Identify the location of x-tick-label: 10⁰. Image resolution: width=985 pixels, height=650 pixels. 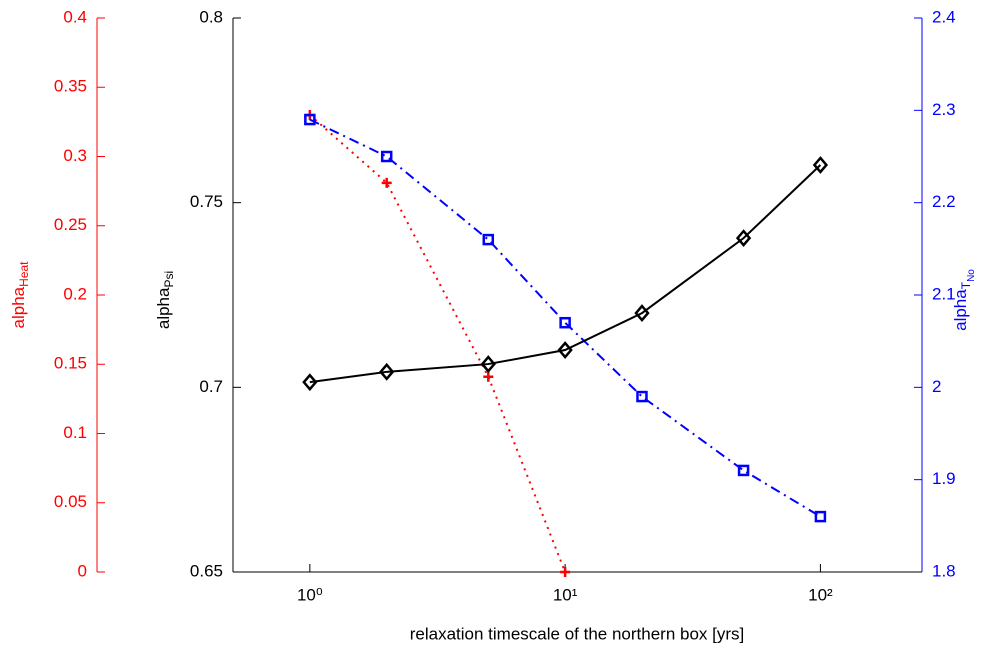
(310, 594).